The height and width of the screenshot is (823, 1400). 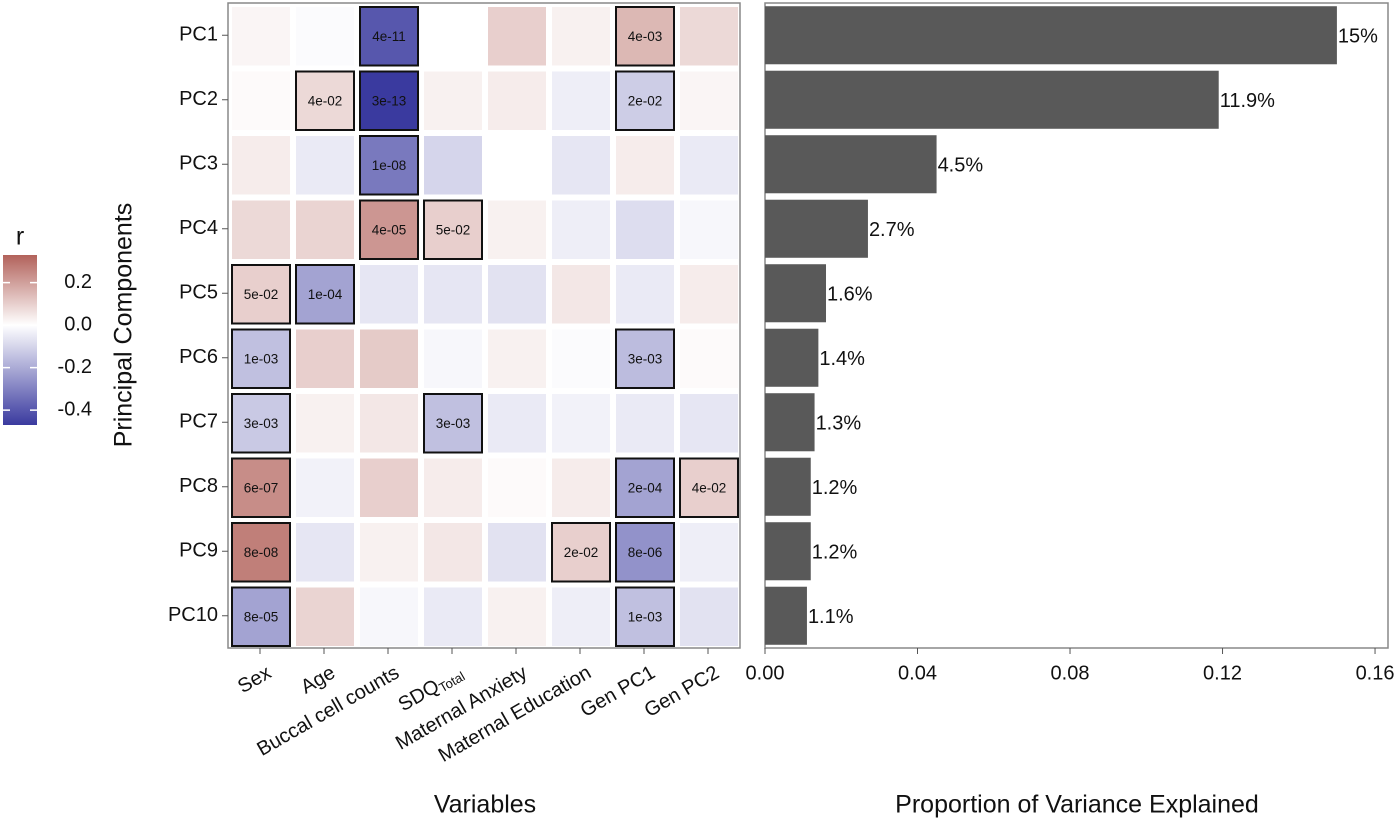 I want to click on x-tick-label: Sex, so click(x=254, y=680).